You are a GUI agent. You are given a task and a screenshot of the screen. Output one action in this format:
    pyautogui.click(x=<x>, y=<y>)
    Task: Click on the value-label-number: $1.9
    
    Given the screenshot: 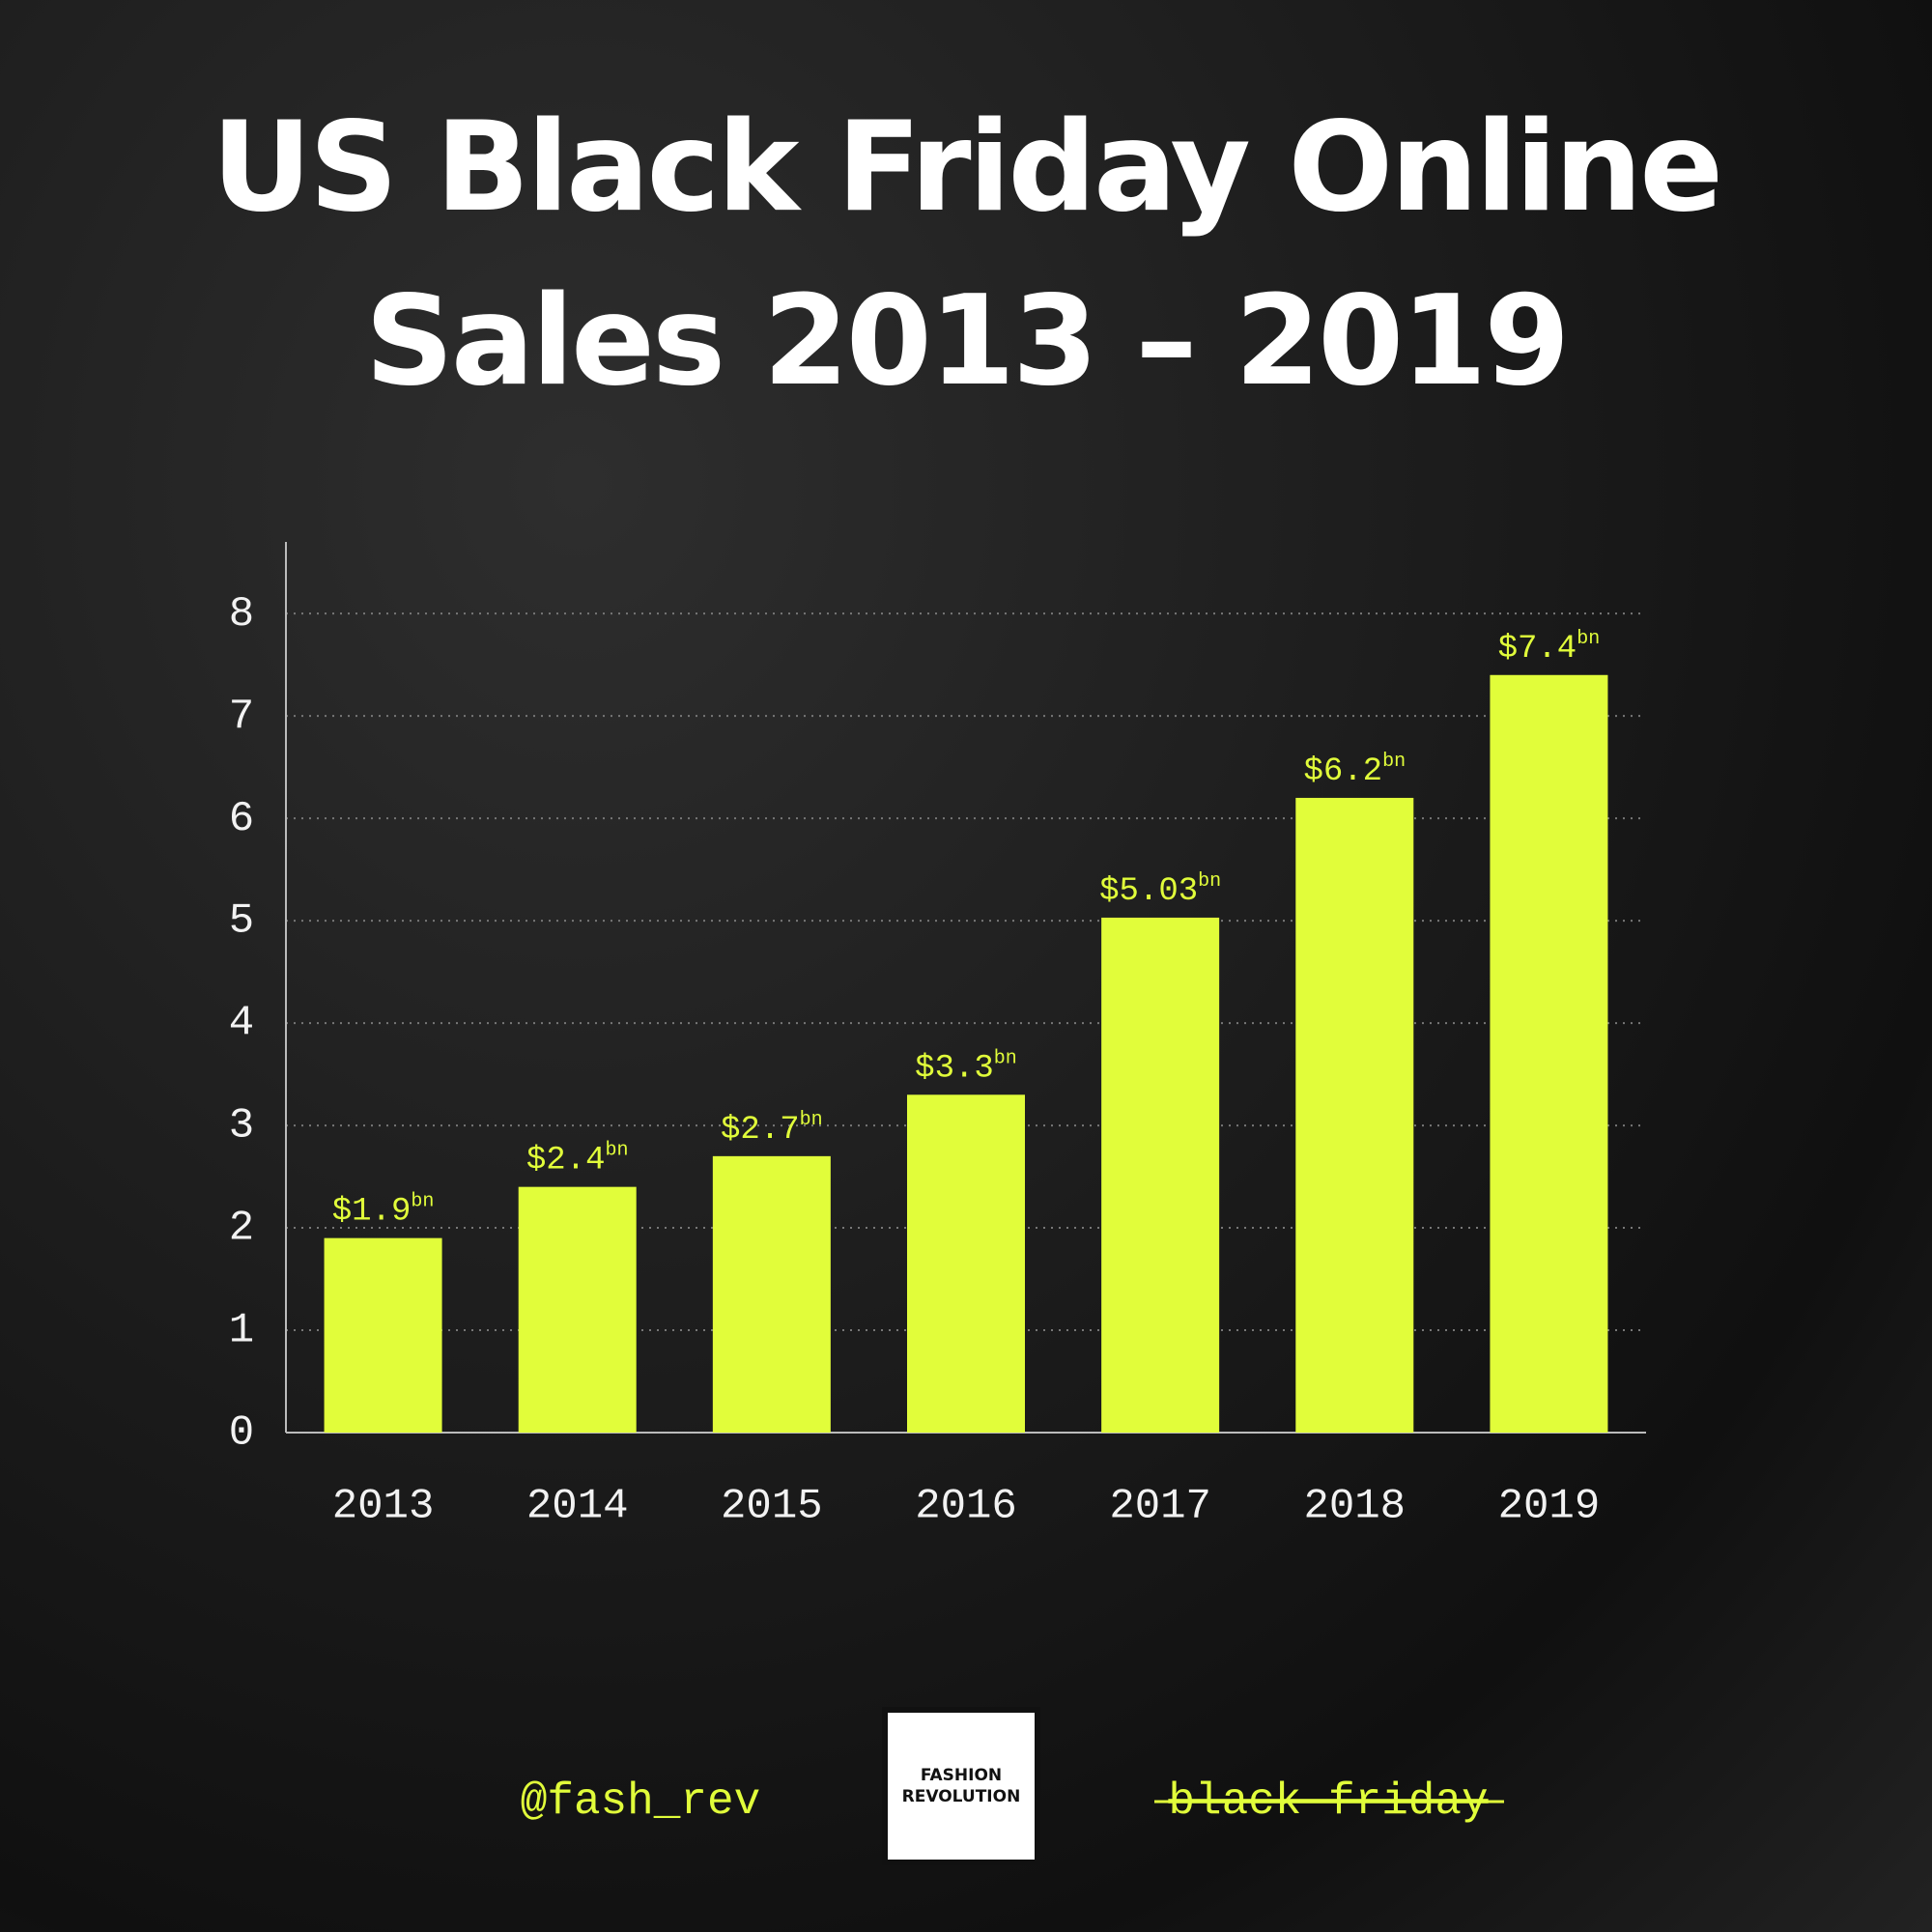 What is the action you would take?
    pyautogui.click(x=372, y=1212)
    